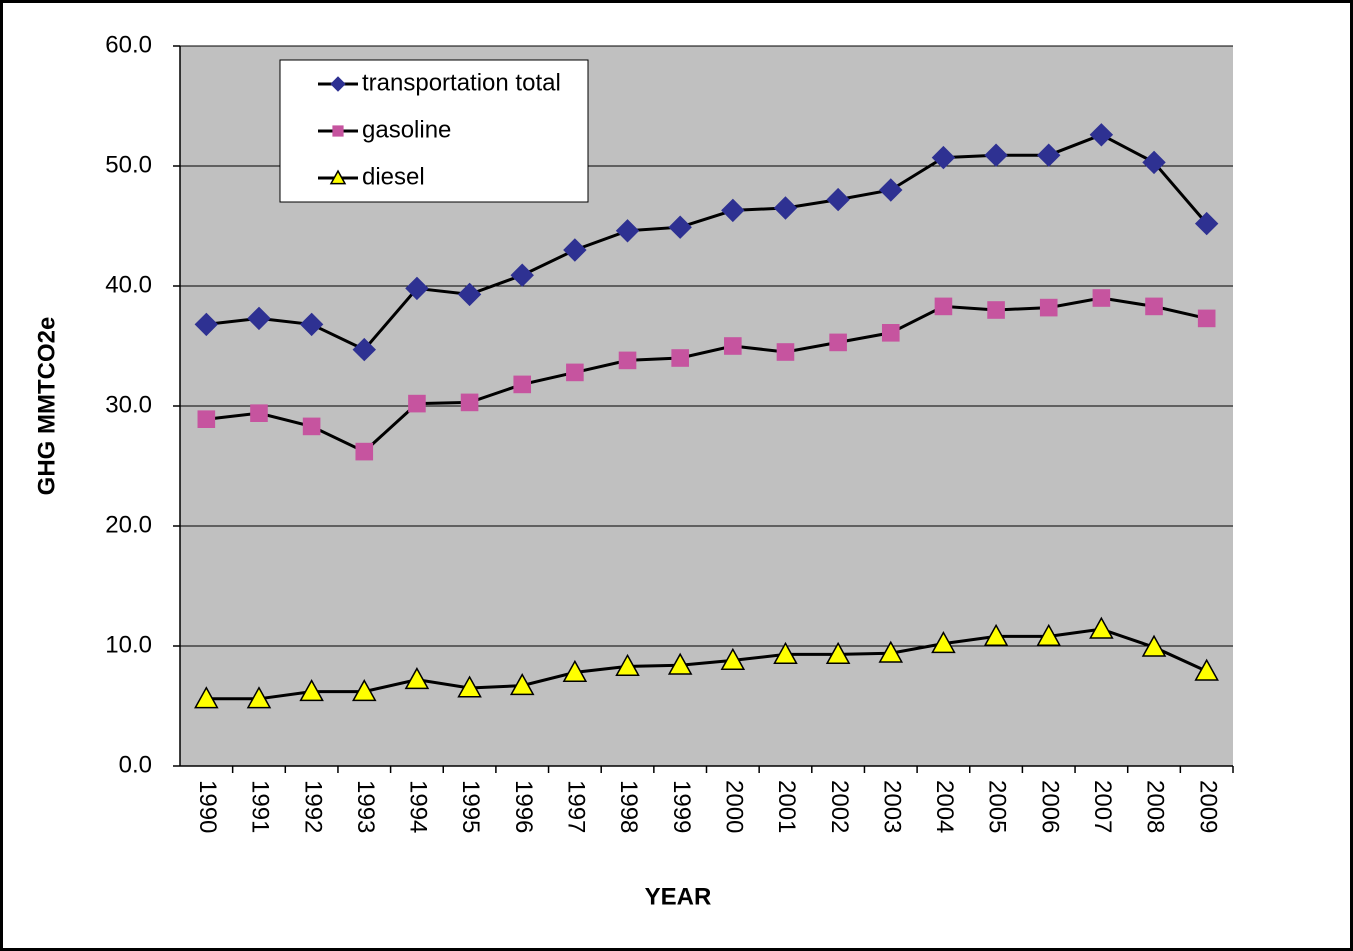 The image size is (1353, 951). Describe the element at coordinates (944, 806) in the screenshot. I see `x-tick-label: 2004` at that location.